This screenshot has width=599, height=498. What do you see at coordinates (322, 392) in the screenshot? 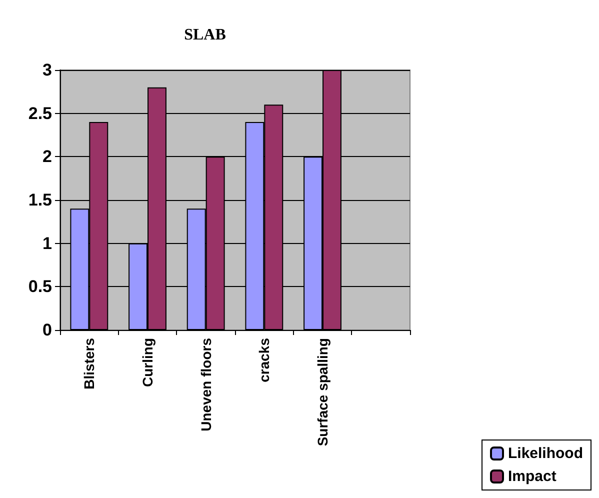
I see `x-tick-label: Surface spalling` at bounding box center [322, 392].